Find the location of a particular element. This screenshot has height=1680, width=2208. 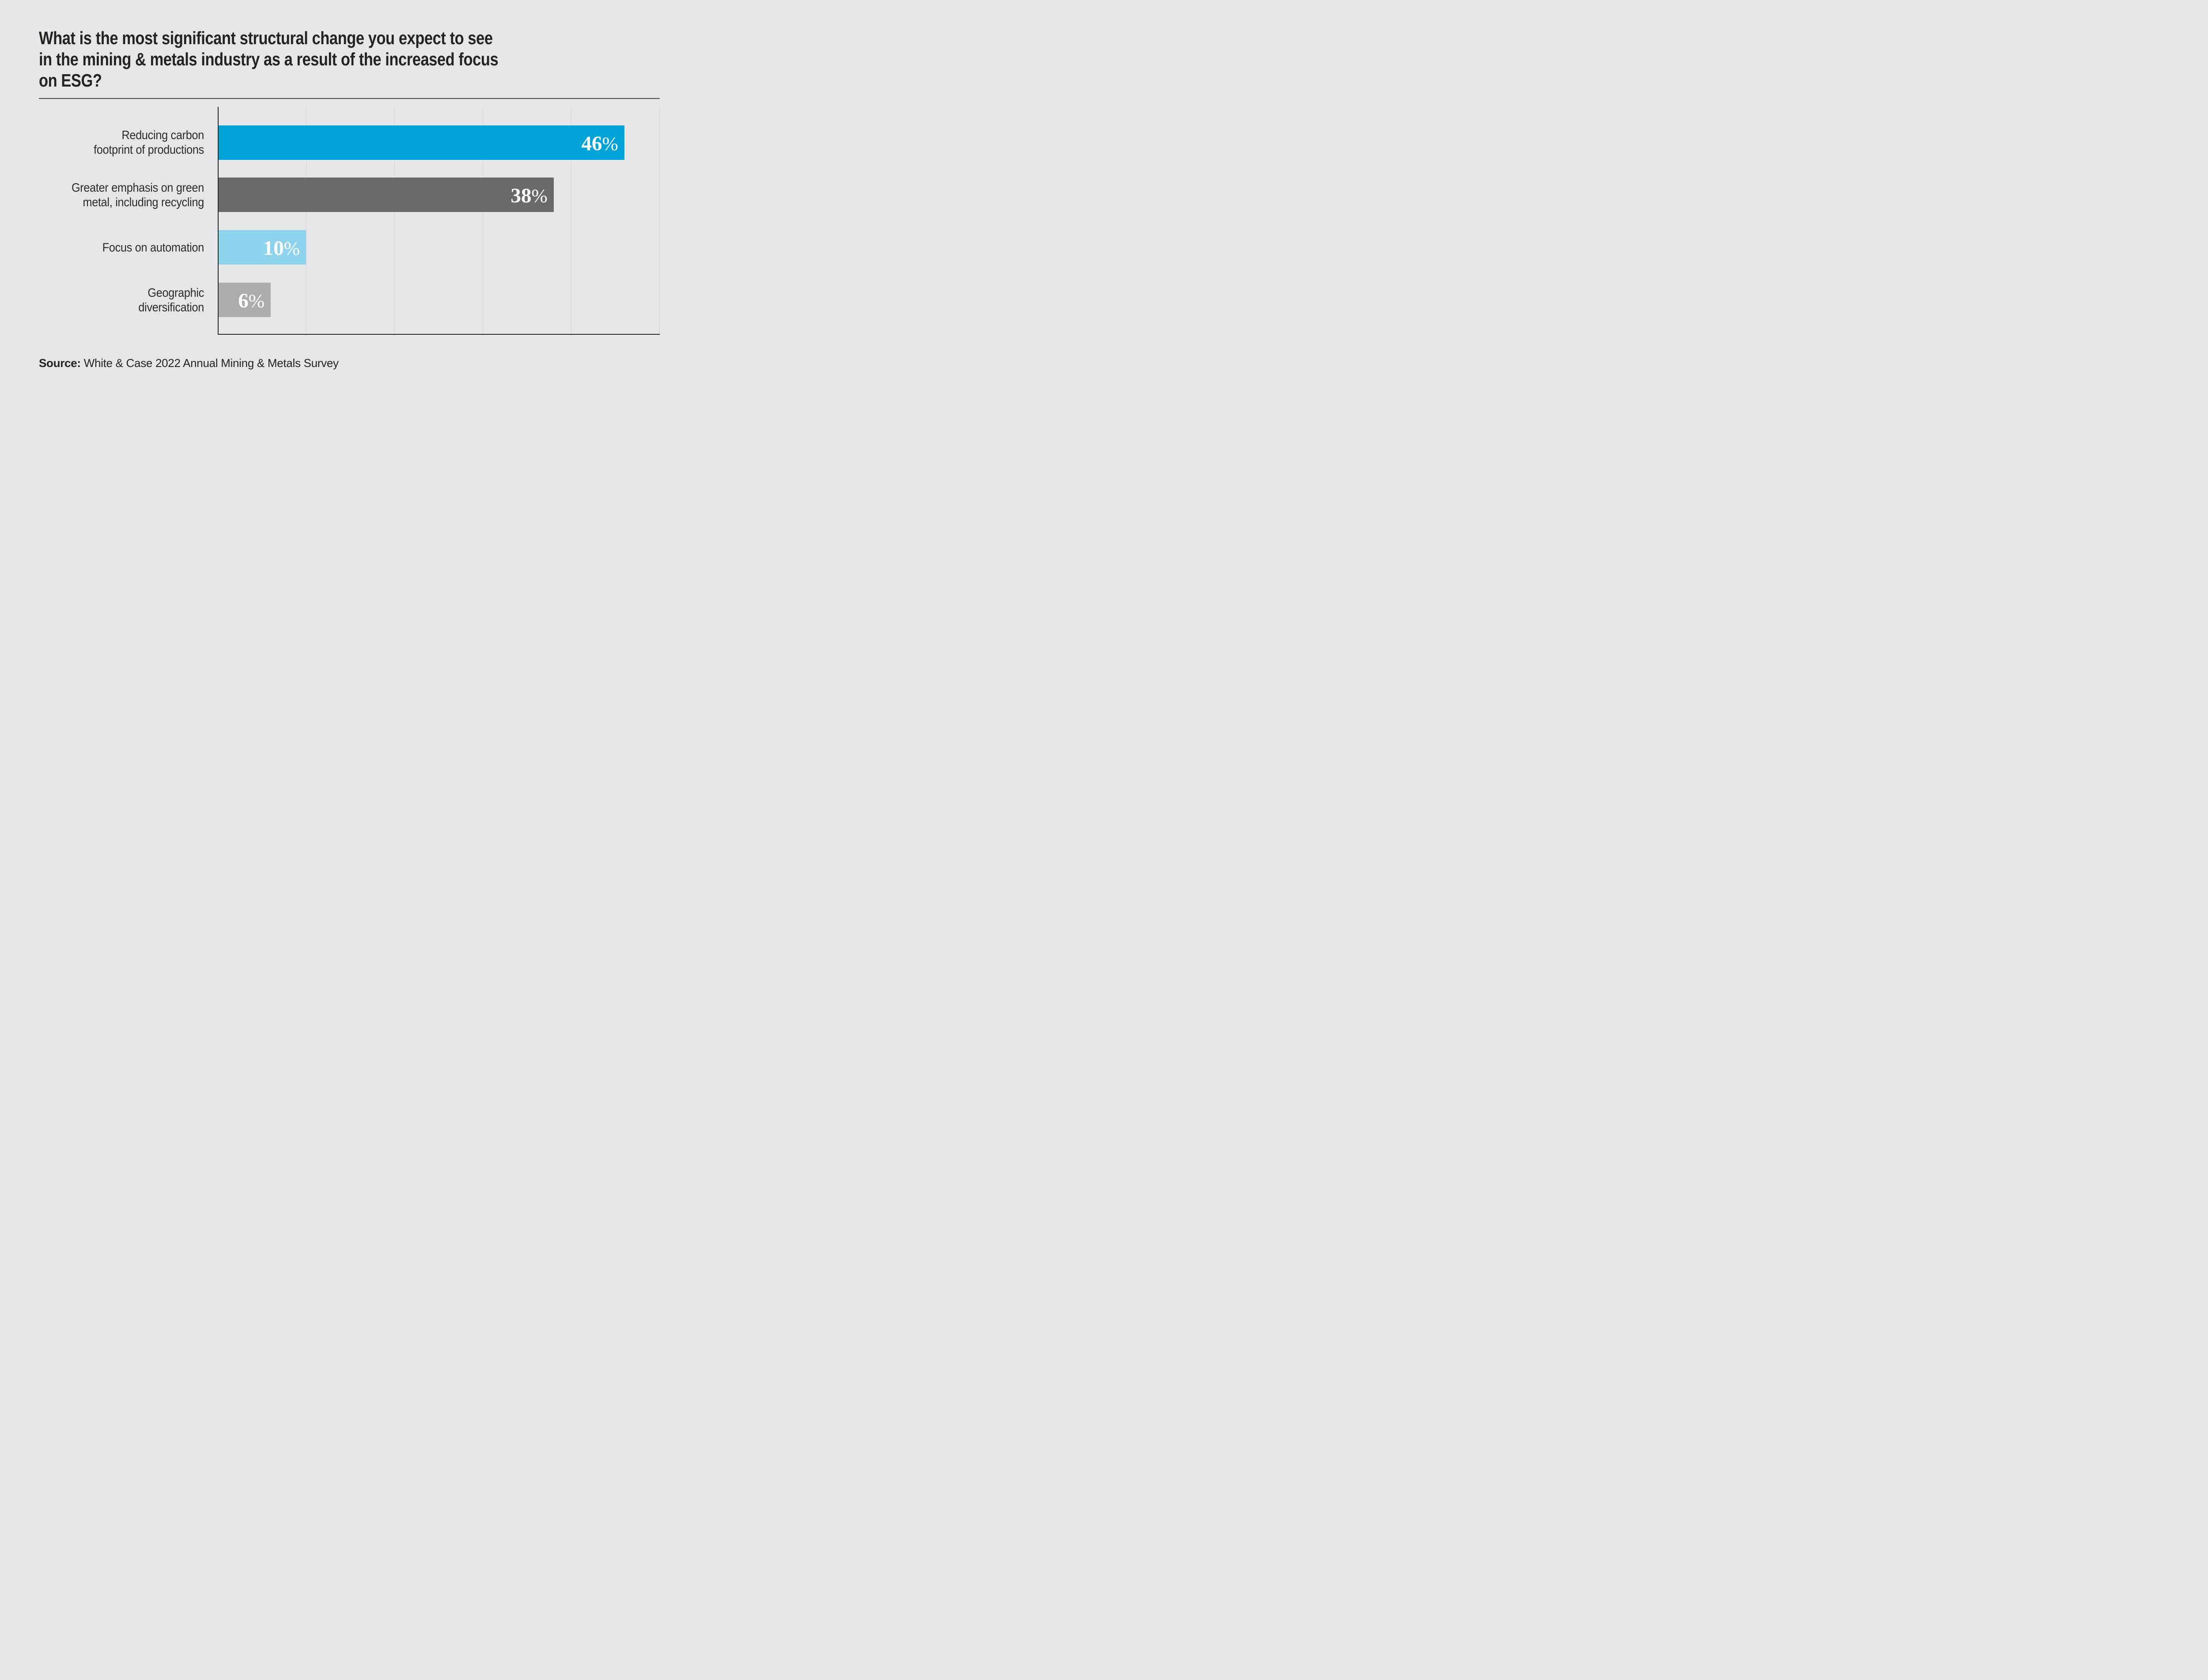

category-label-geographic-diversification: Geographic diversification is located at coordinates (171, 300).